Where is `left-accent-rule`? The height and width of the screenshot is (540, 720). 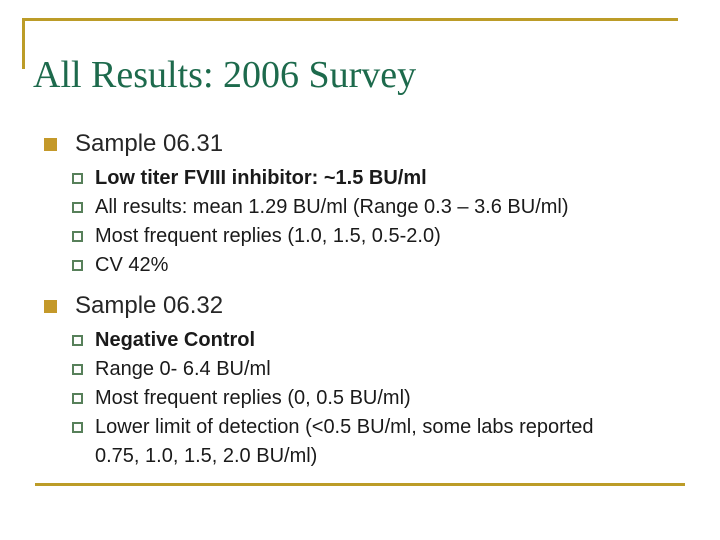 left-accent-rule is located at coordinates (23, 43).